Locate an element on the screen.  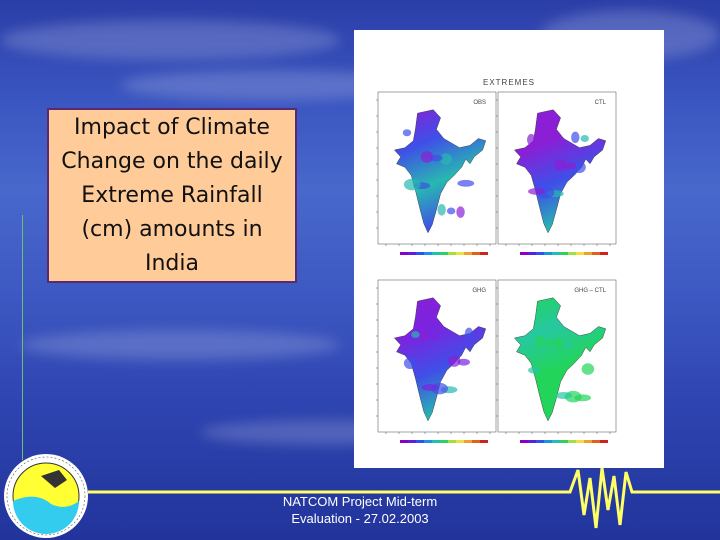
footer-line-1: NATCOM Project Mid-term is located at coordinates (360, 501).